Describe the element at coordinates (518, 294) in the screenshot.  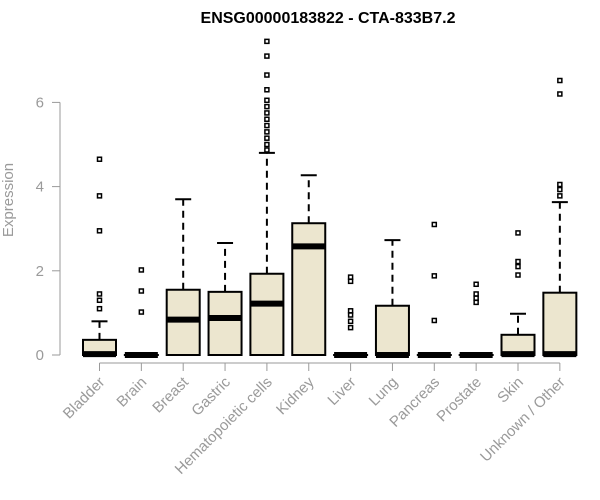
I see `box-skin` at that location.